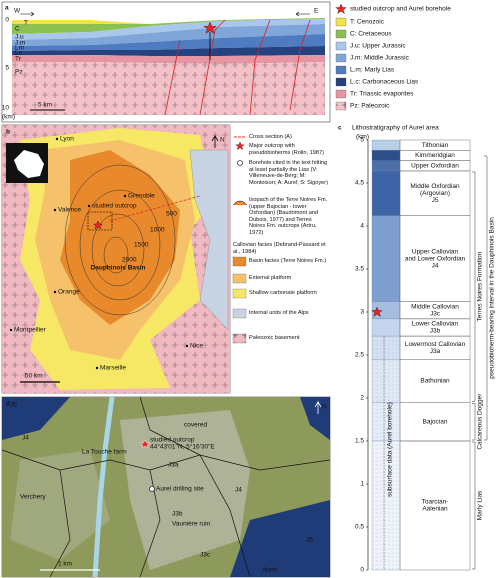  What do you see at coordinates (316, 11) in the screenshot?
I see `east: E` at bounding box center [316, 11].